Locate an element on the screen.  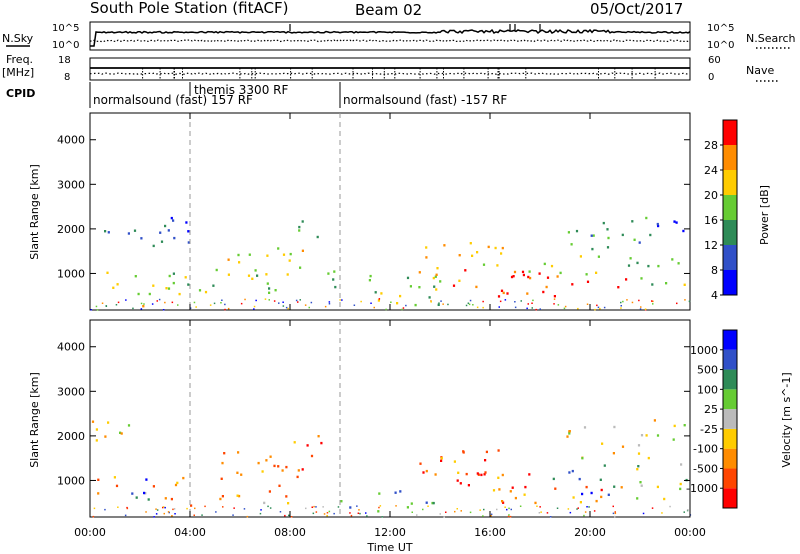
noise-left-tick-top: 10^5 is located at coordinates (65, 28).